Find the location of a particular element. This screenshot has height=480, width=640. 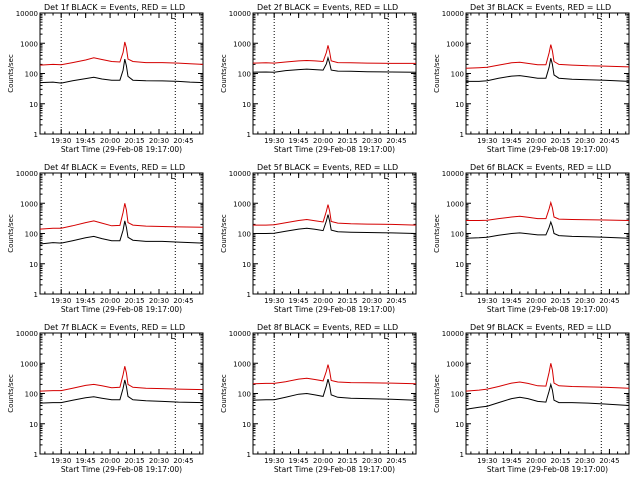

panel-title: Det 5f BLACK = Events, RED = LLD is located at coordinates (327, 167).